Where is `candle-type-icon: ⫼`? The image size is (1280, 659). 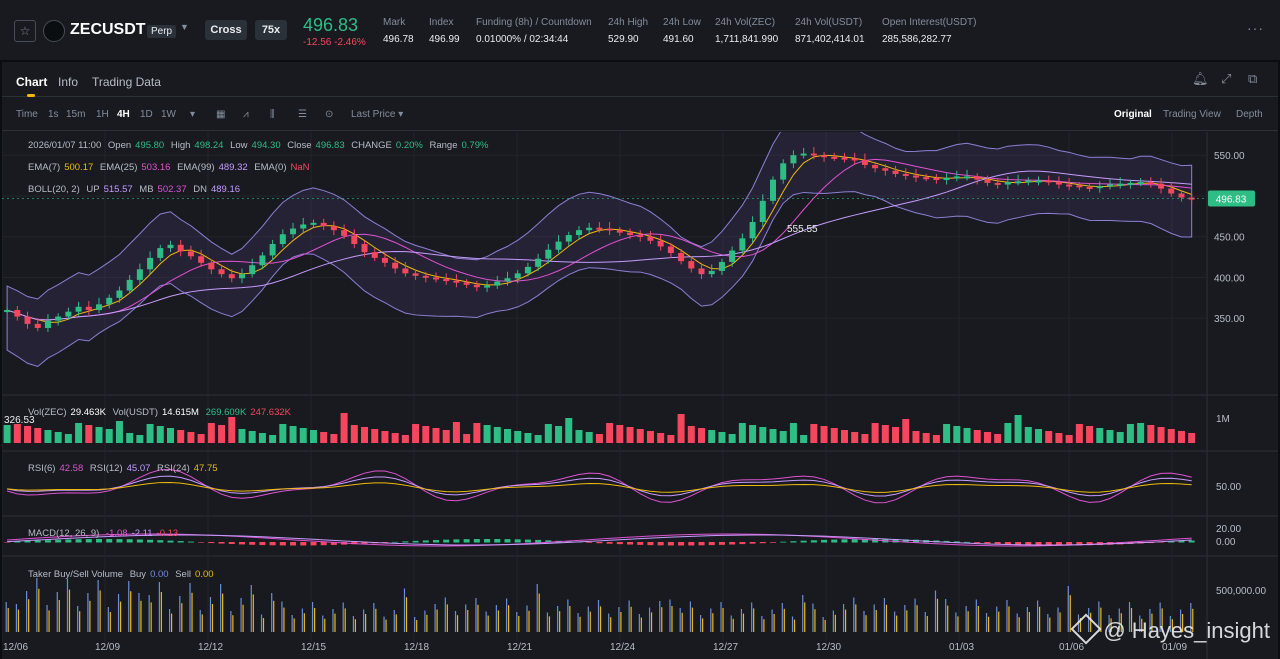 candle-type-icon: ⫼ is located at coordinates (272, 114).